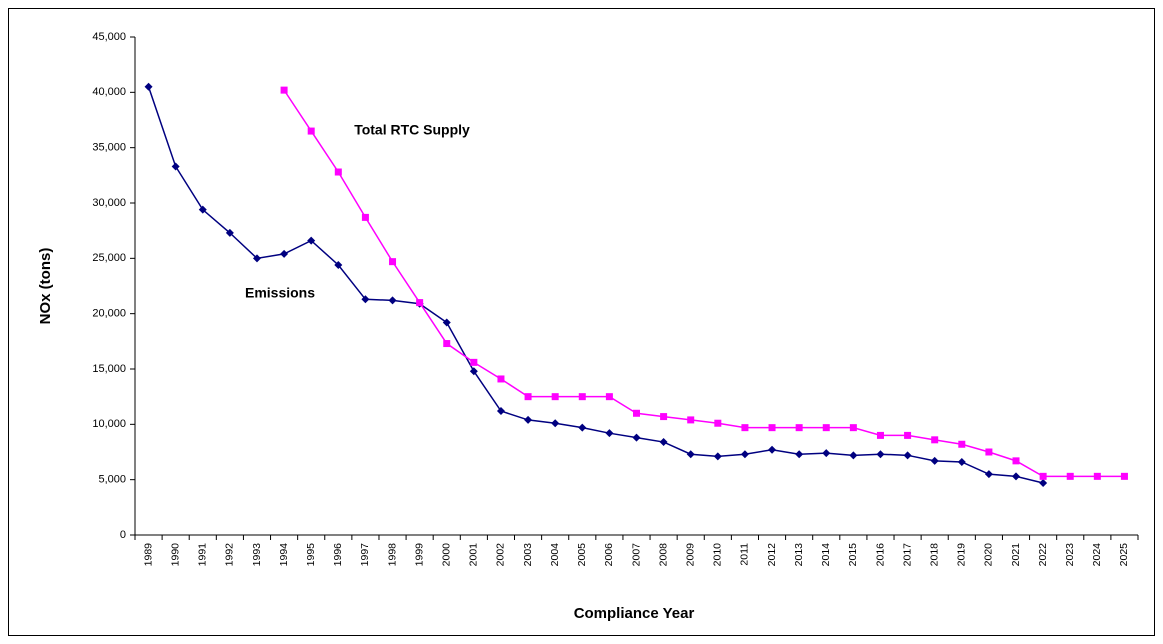 Image resolution: width=1163 pixels, height=644 pixels. Describe the element at coordinates (109, 203) in the screenshot. I see `y-tick-label: 30,000` at that location.